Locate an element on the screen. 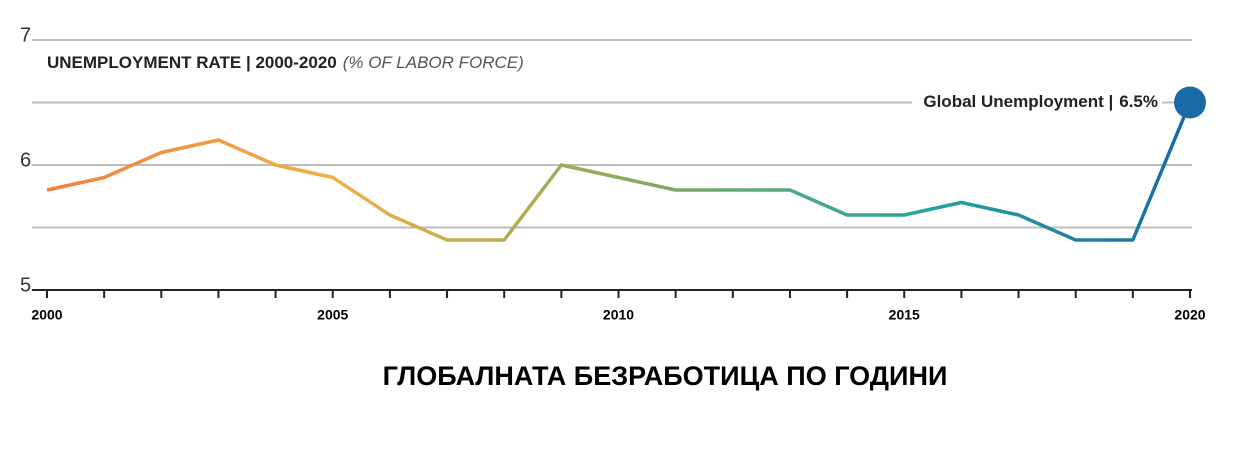 The height and width of the screenshot is (452, 1241). y-tick-label: 7 is located at coordinates (25, 35).